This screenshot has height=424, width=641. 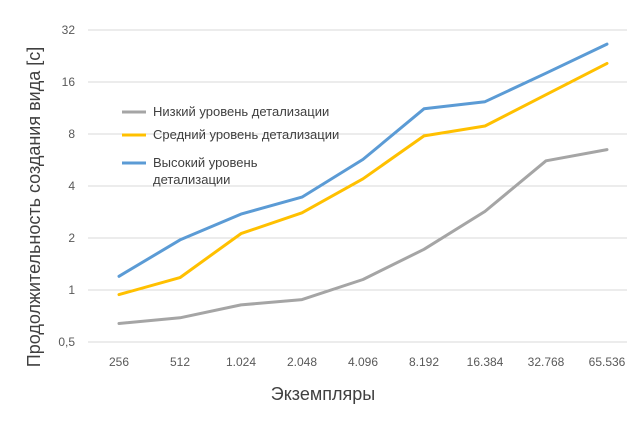 I want to click on y-tick-label: 1, so click(x=71, y=290).